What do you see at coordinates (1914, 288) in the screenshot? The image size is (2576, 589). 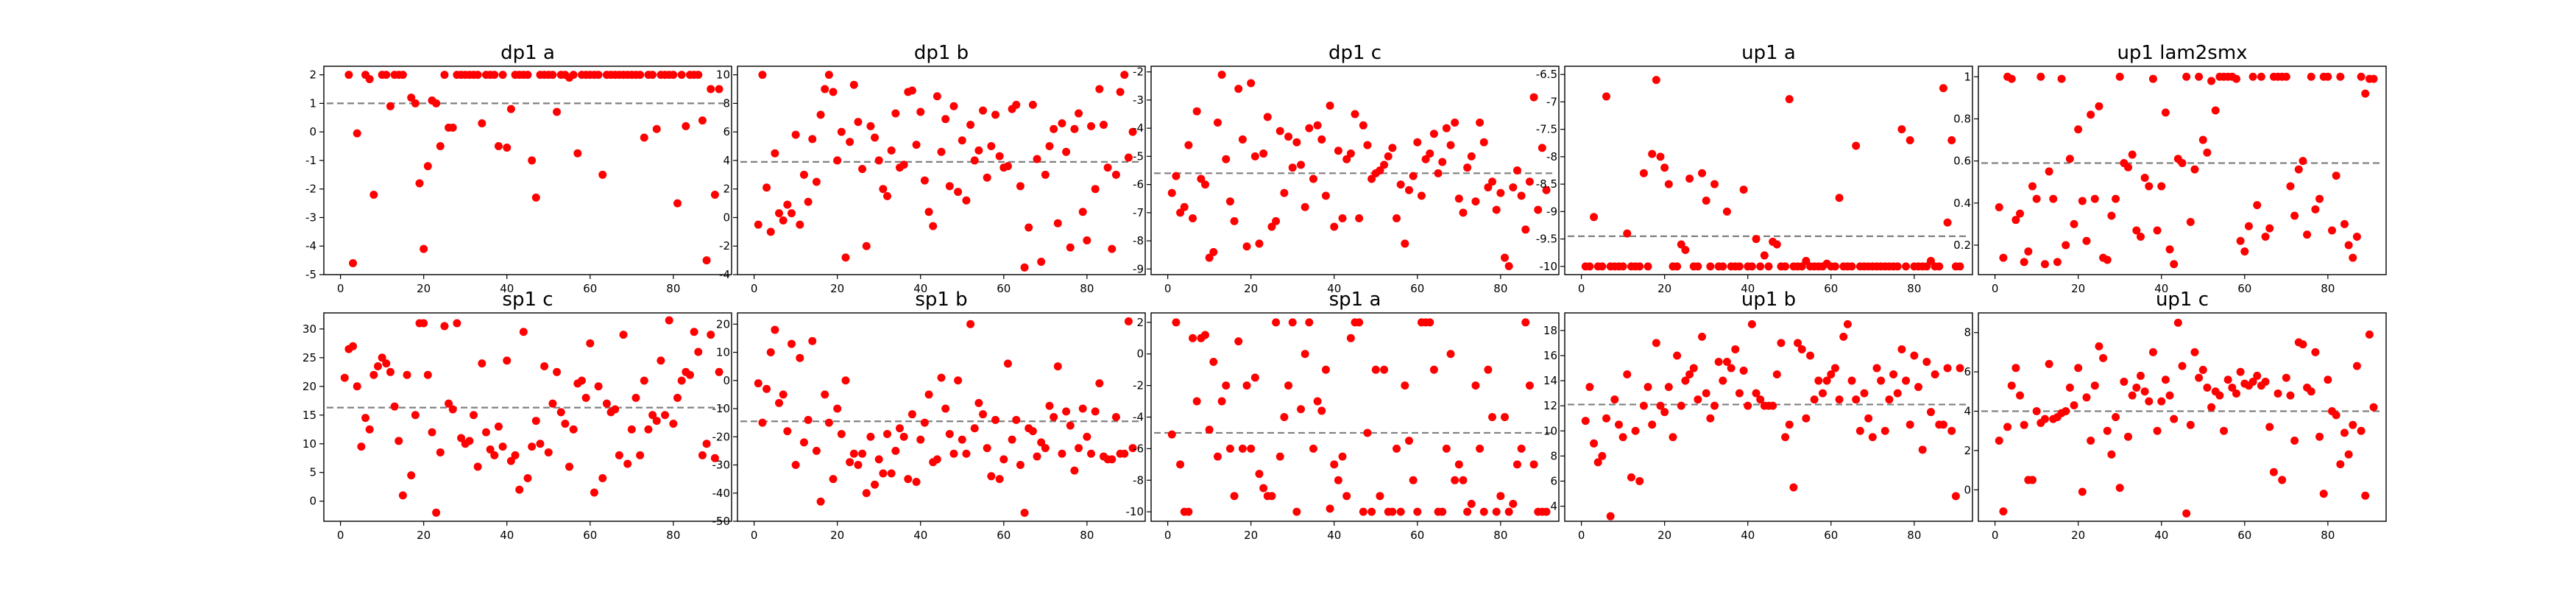 I see `x-tick-label: 80` at bounding box center [1914, 288].